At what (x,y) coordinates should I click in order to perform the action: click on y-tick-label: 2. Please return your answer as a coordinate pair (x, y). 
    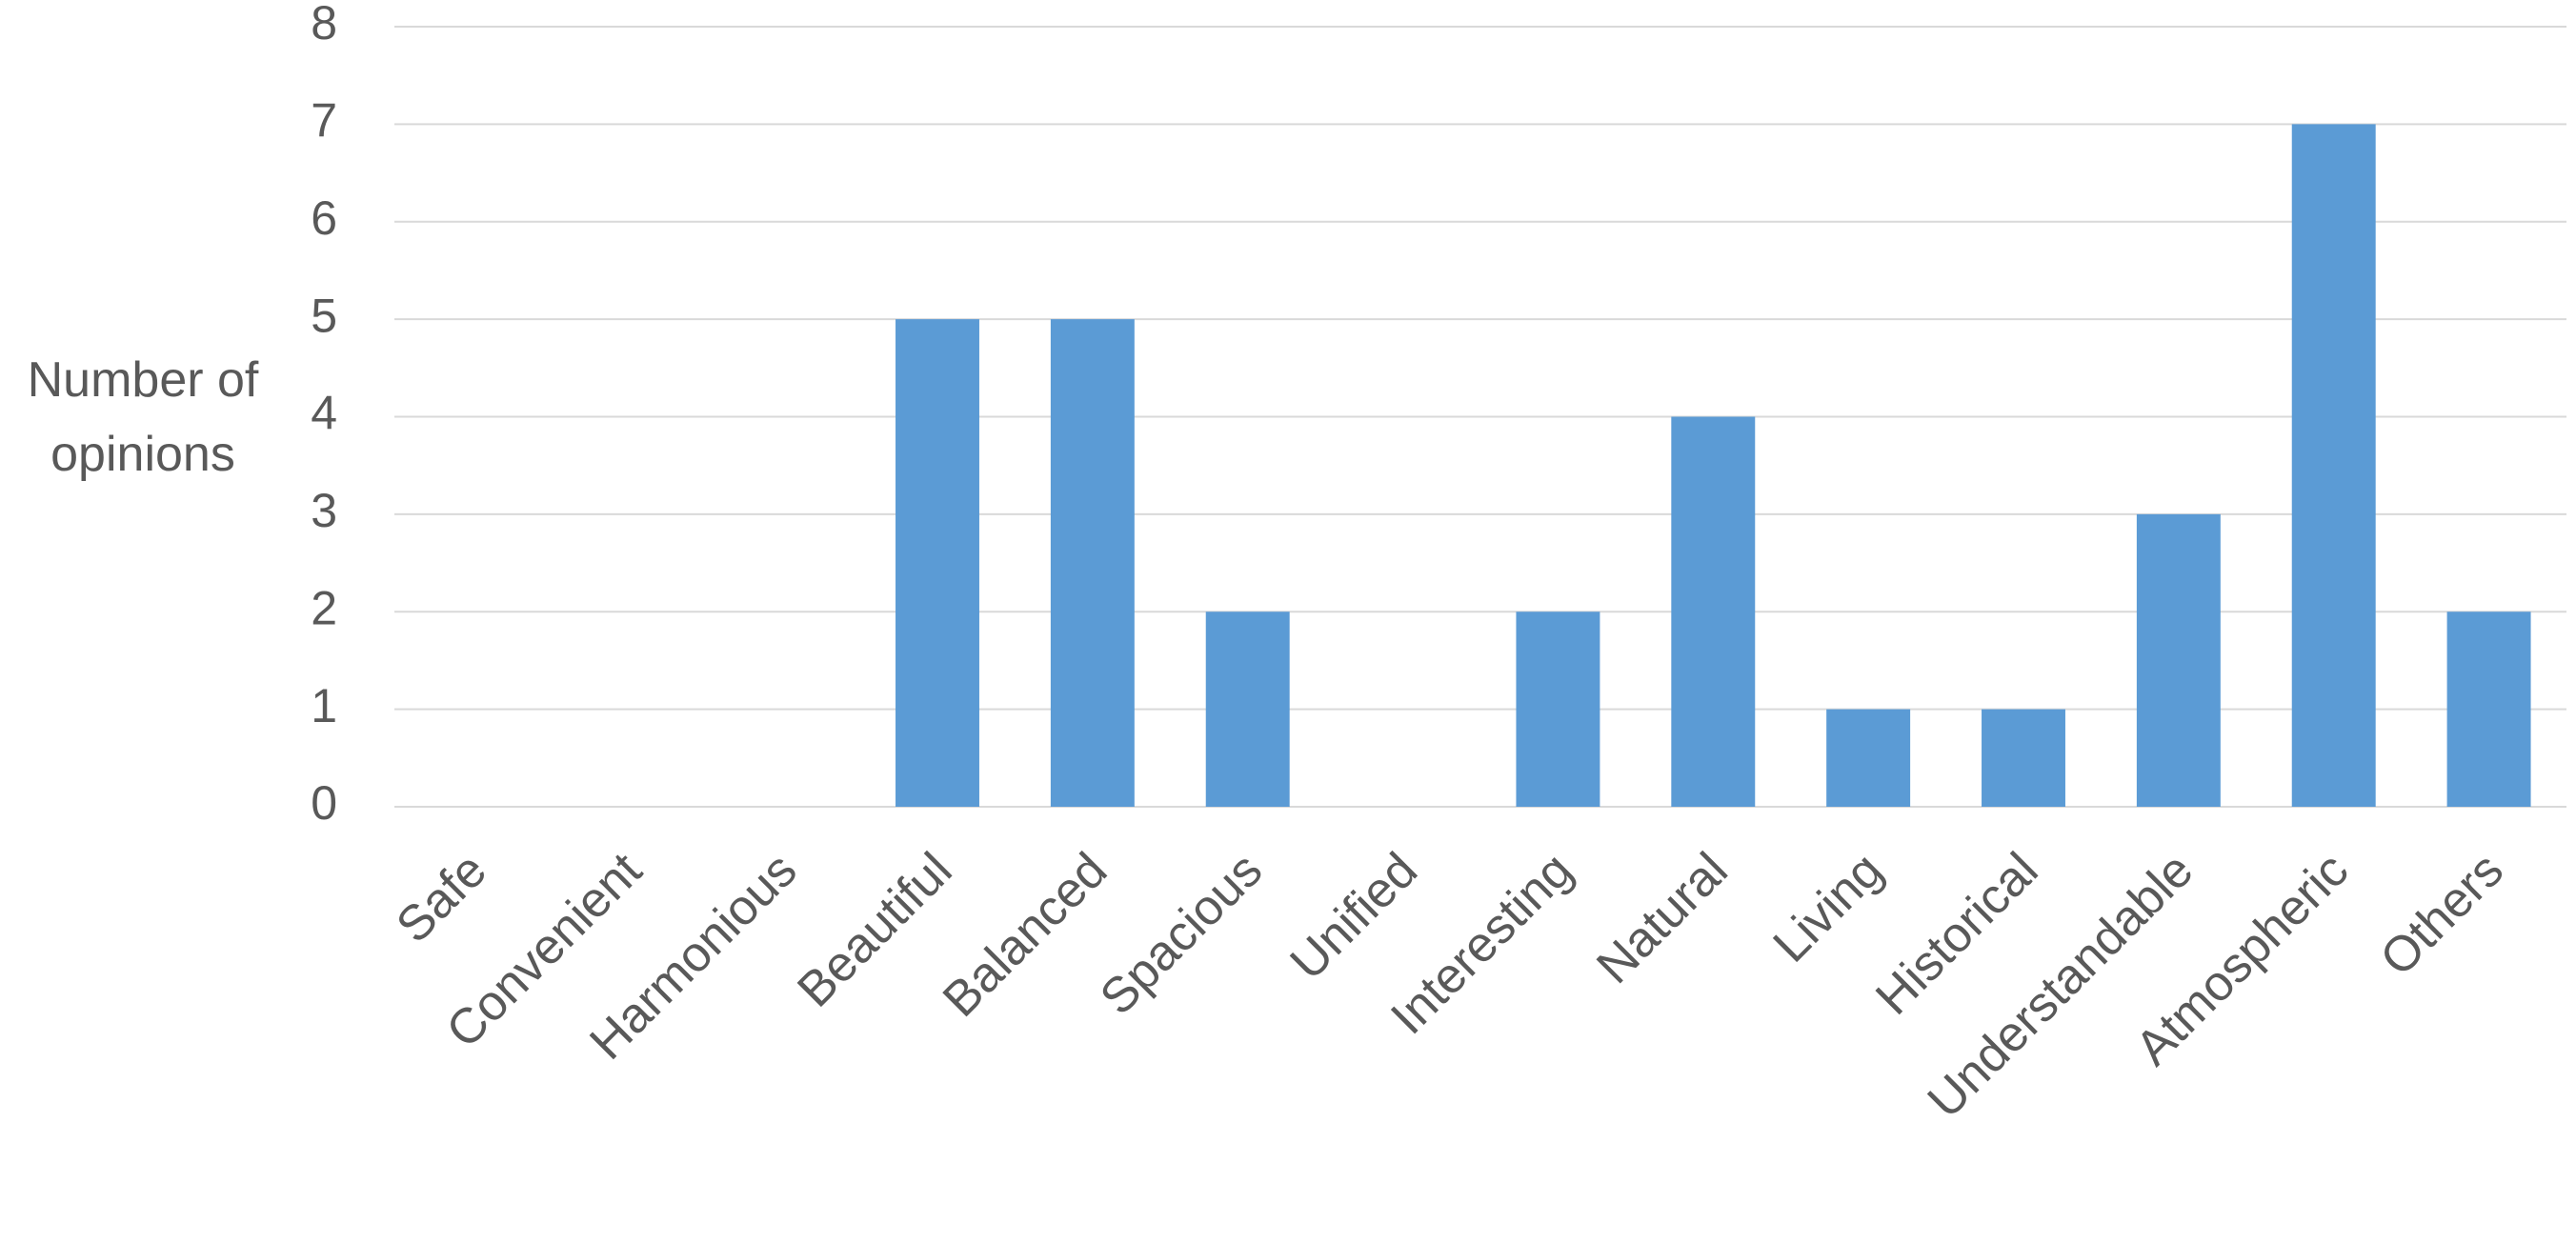
    Looking at the image, I should click on (324, 607).